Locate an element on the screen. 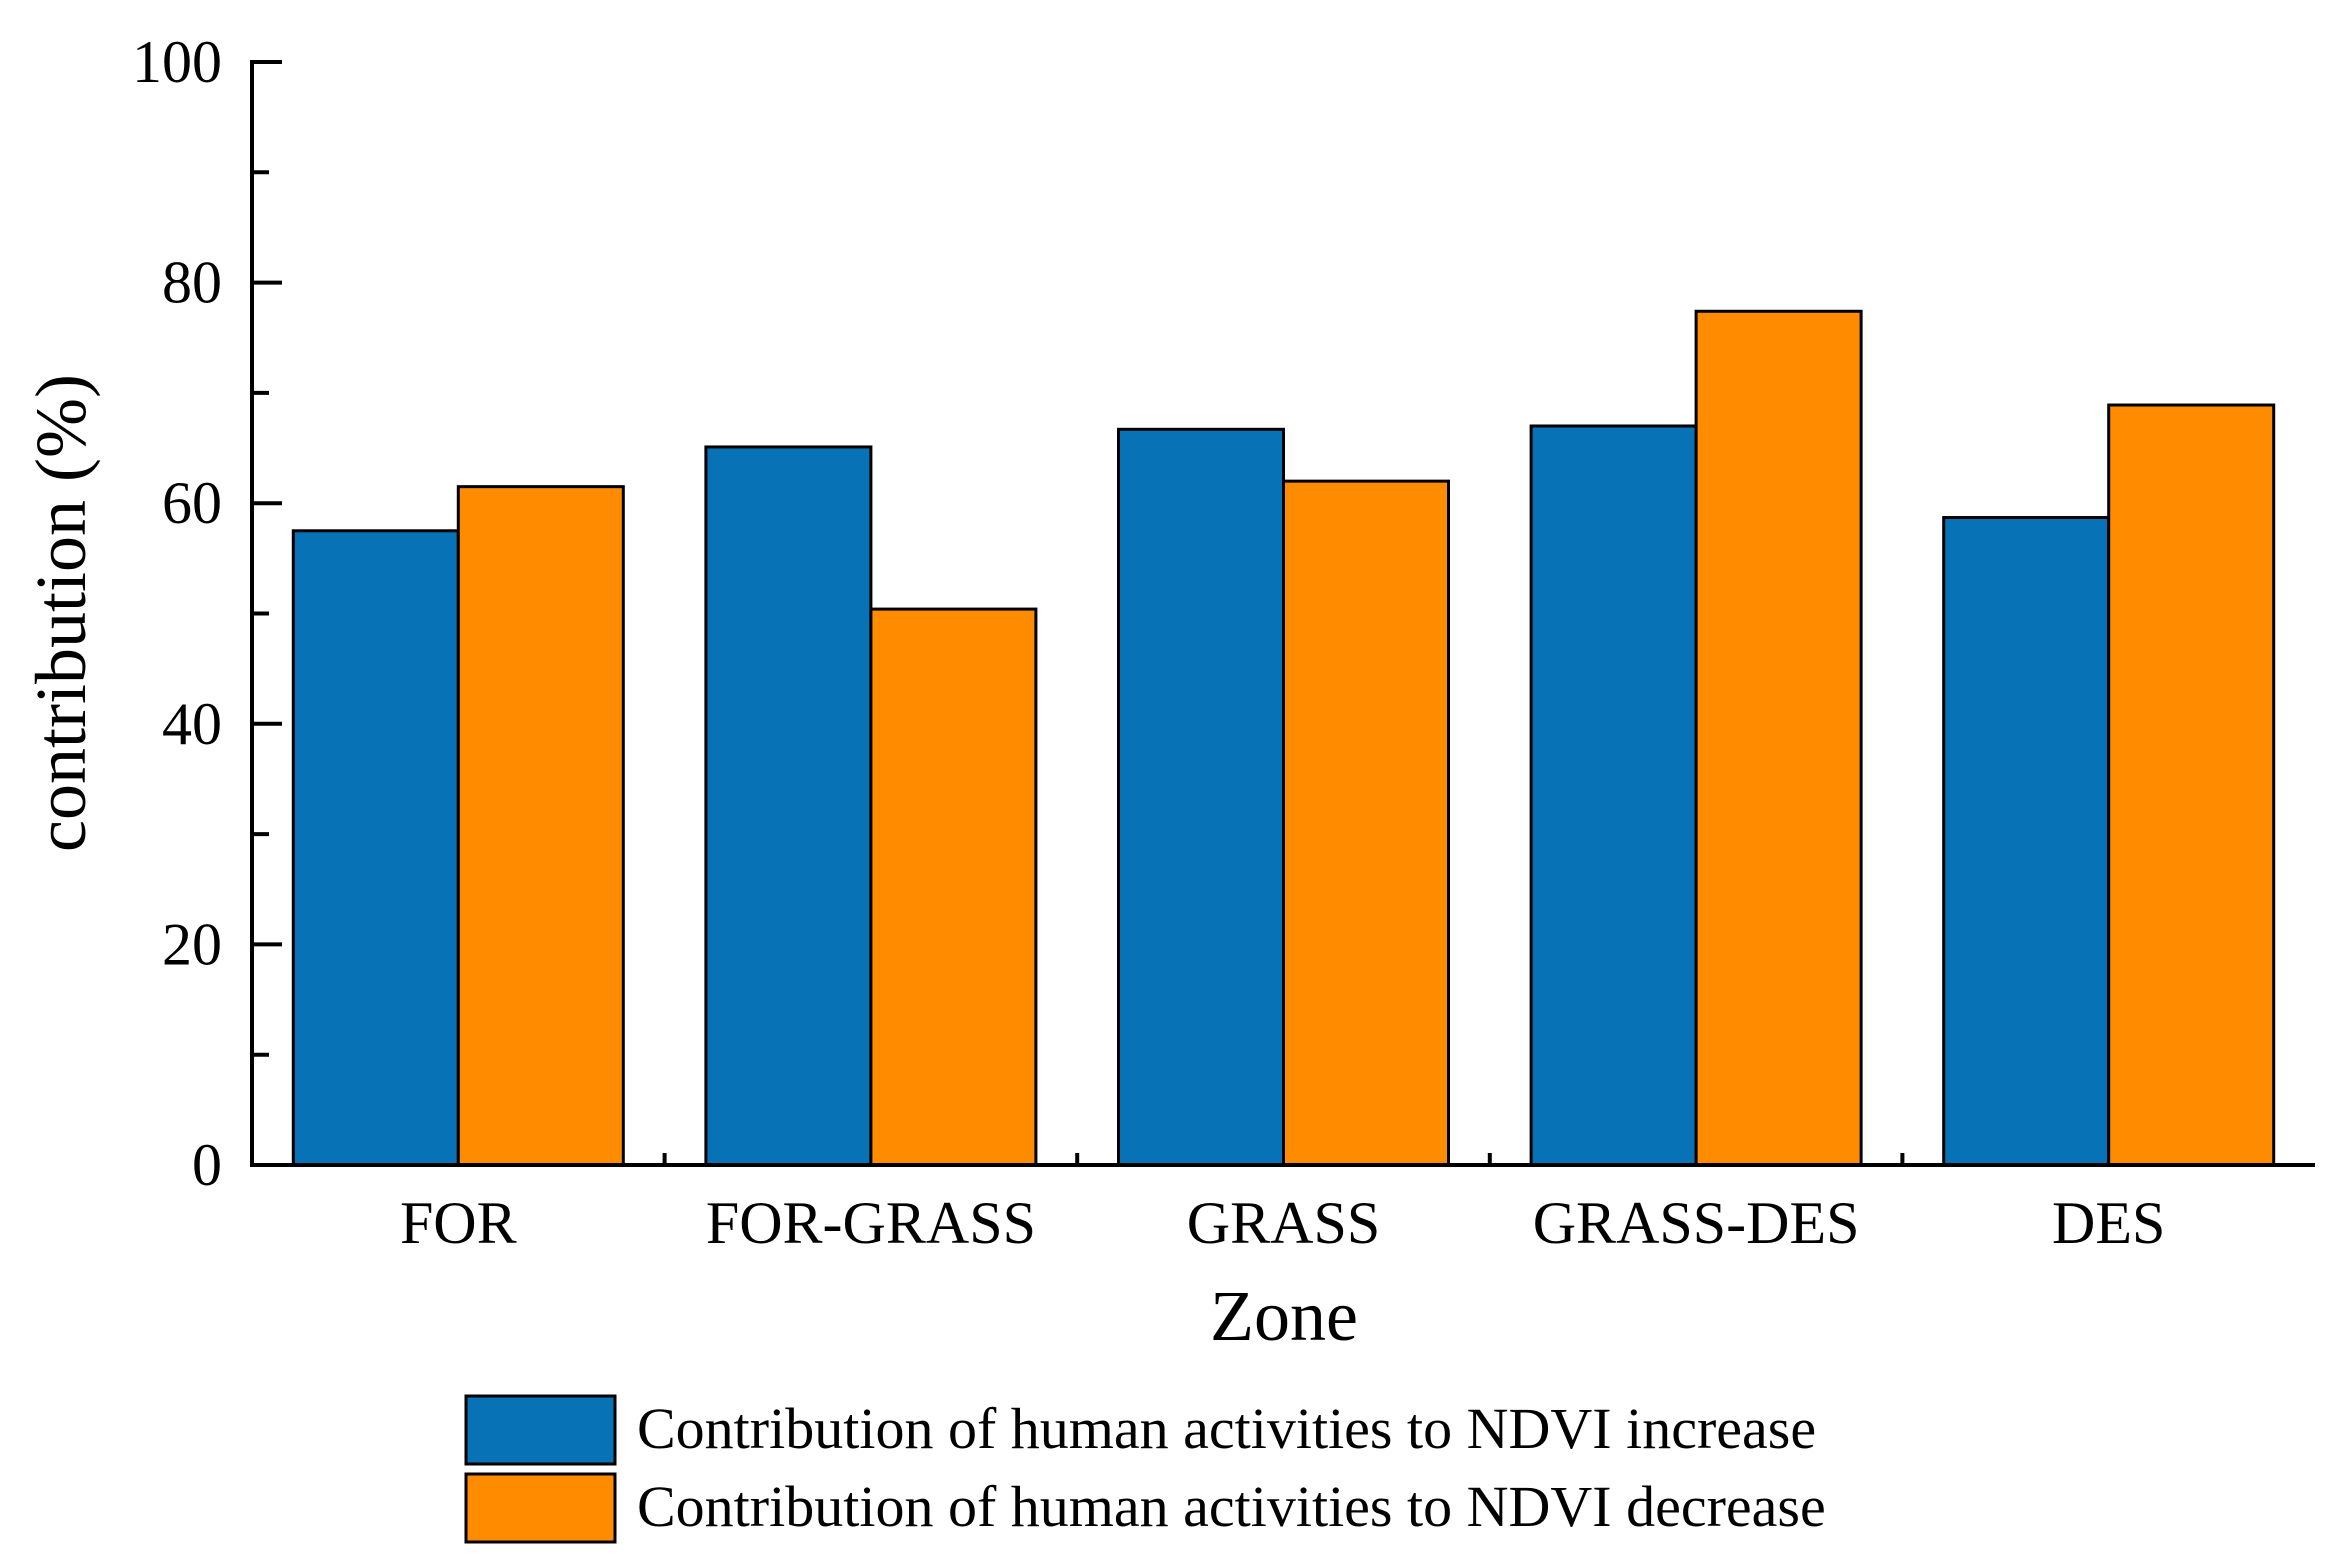  x-axis-label: Zone is located at coordinates (1284, 1316).